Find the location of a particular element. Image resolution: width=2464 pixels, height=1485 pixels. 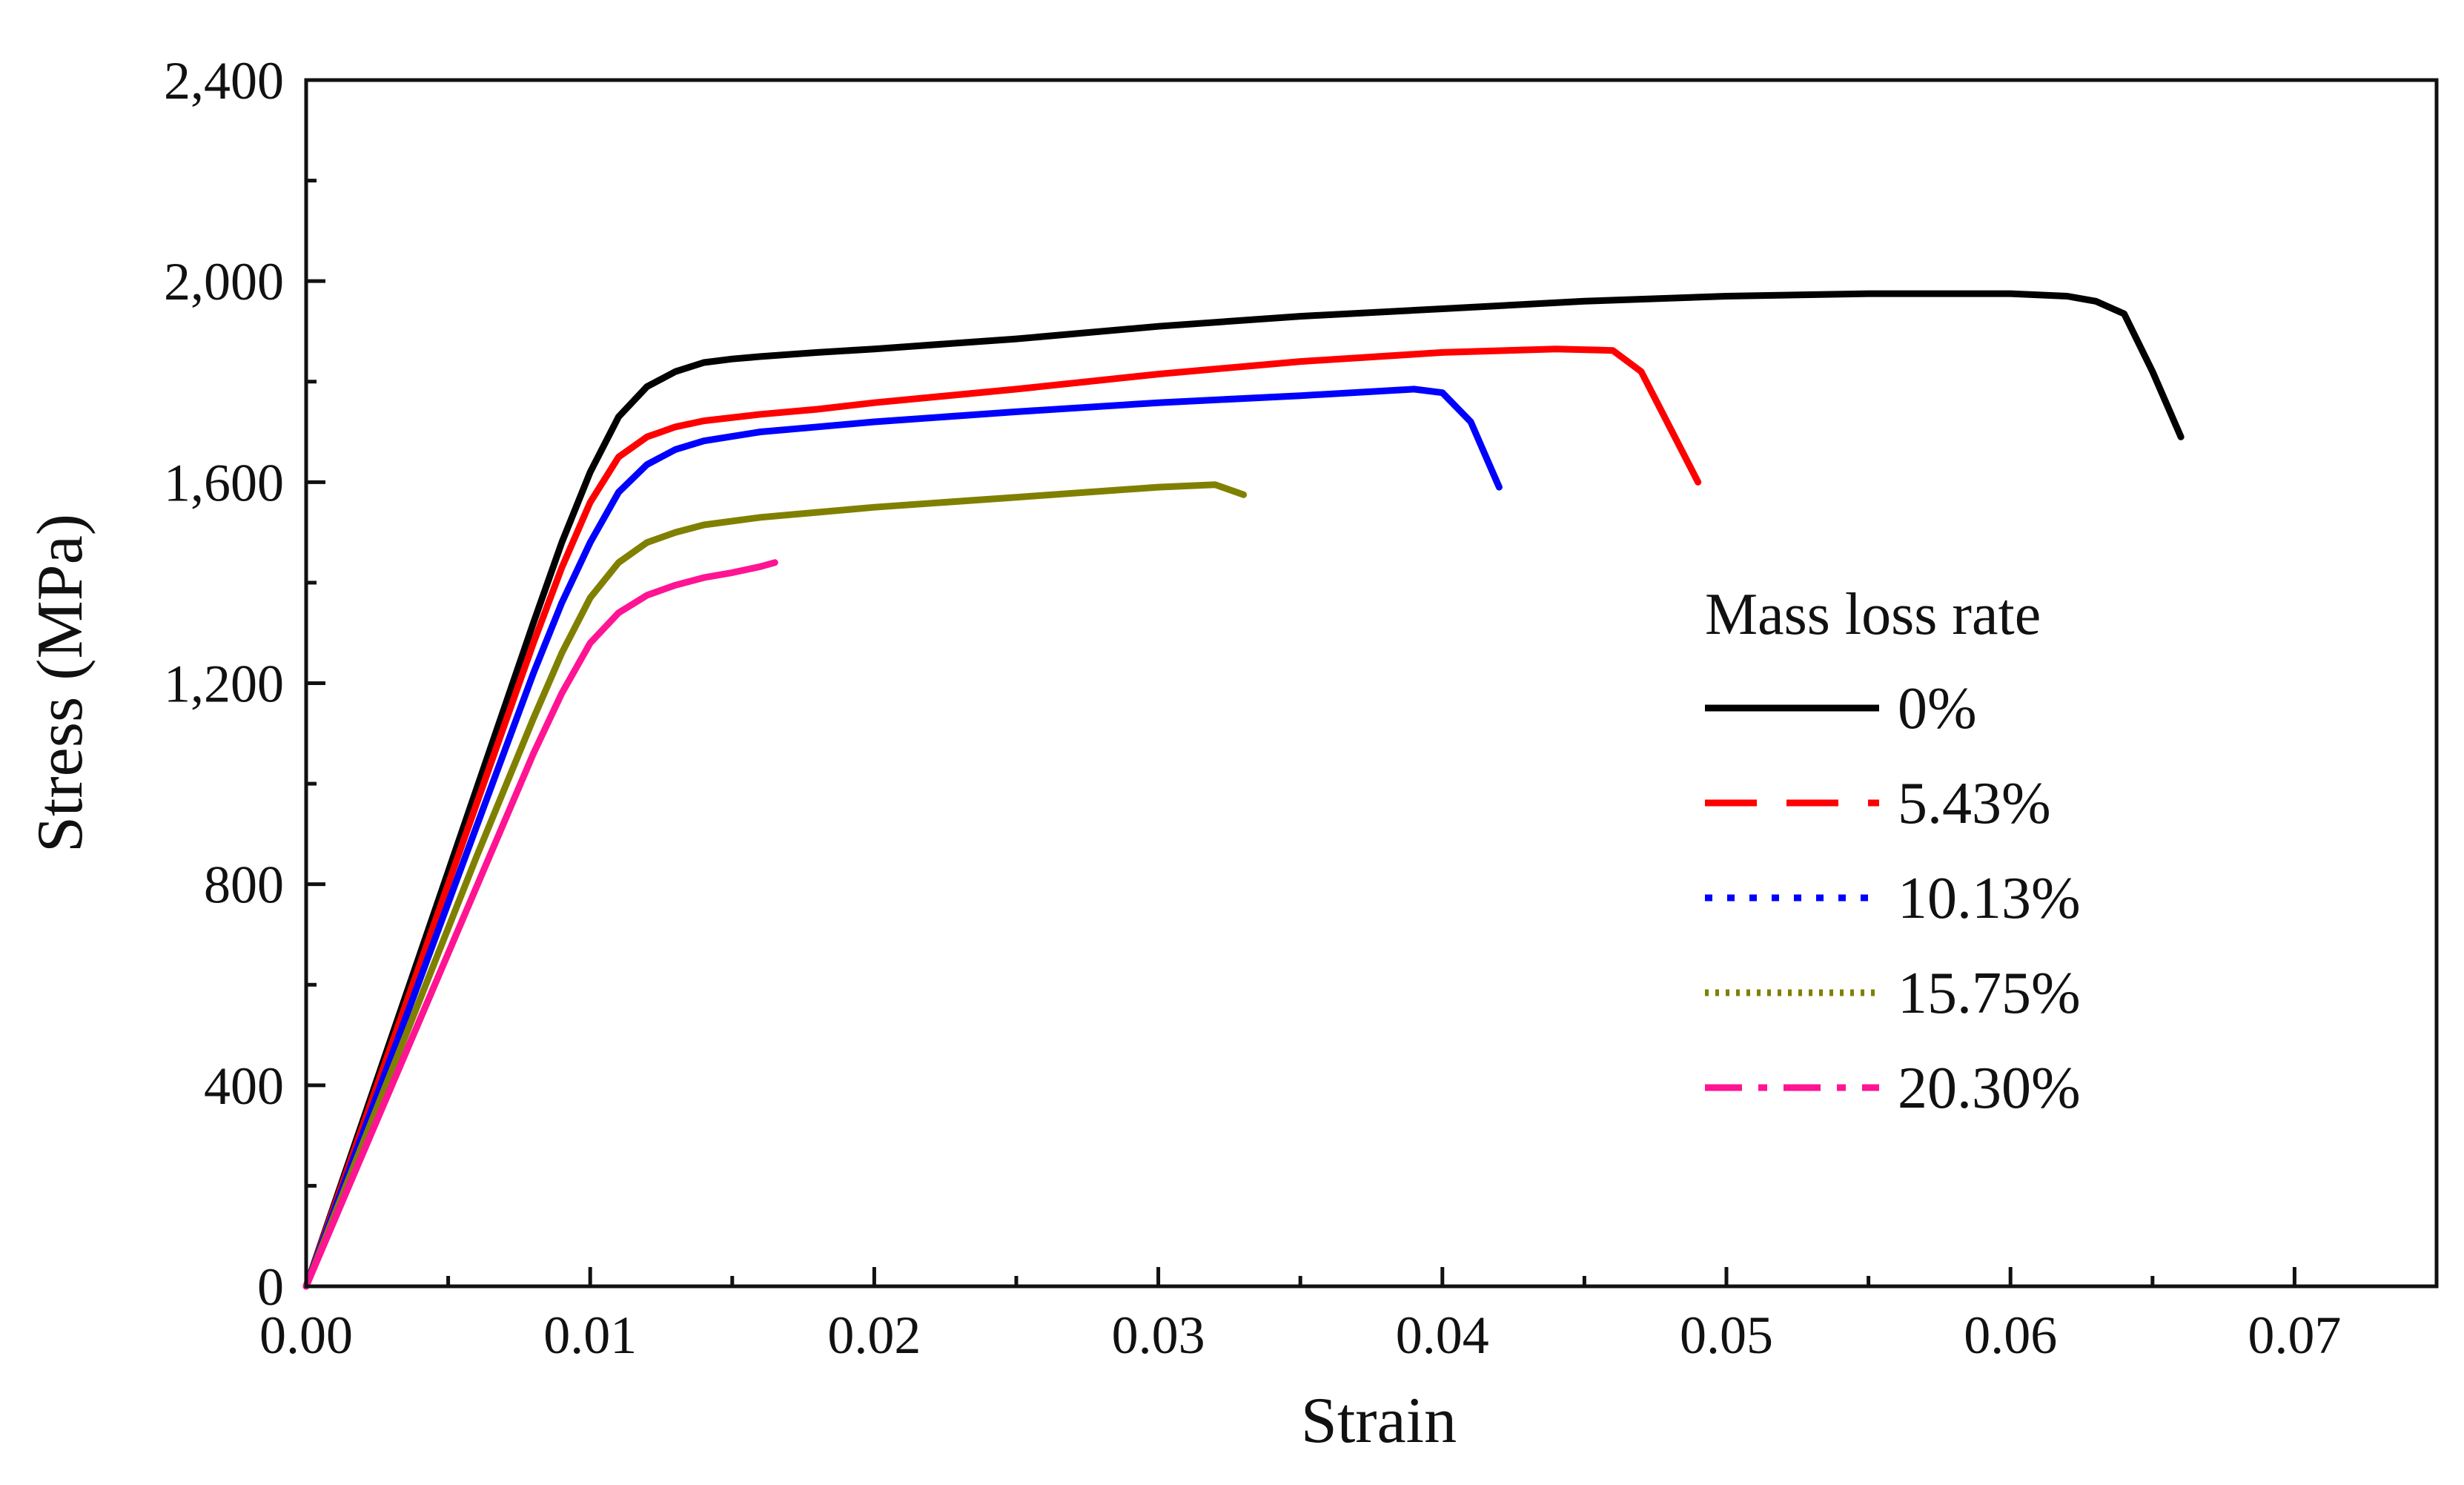

x-tick-label: 0.07 is located at coordinates (2294, 1336).